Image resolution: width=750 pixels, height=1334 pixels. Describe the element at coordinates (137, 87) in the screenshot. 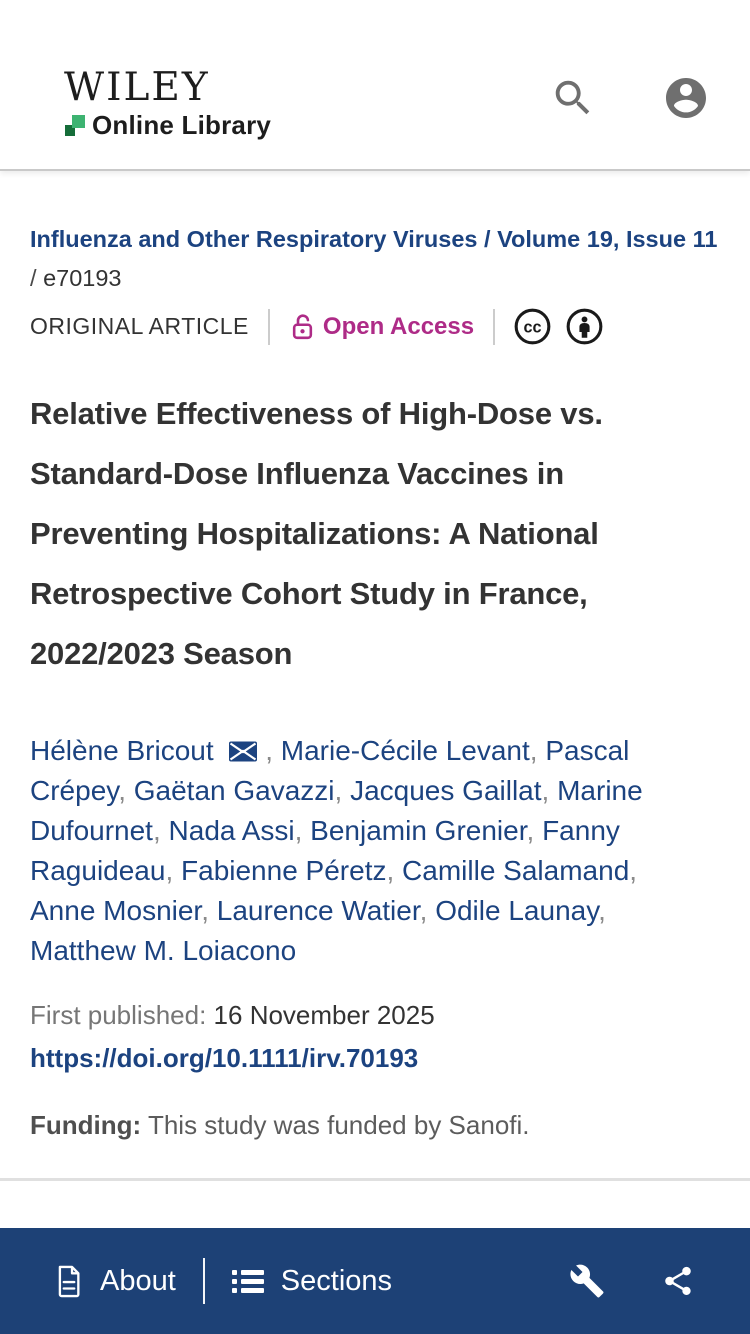

I see `wiley-wordmark: WILEY` at that location.